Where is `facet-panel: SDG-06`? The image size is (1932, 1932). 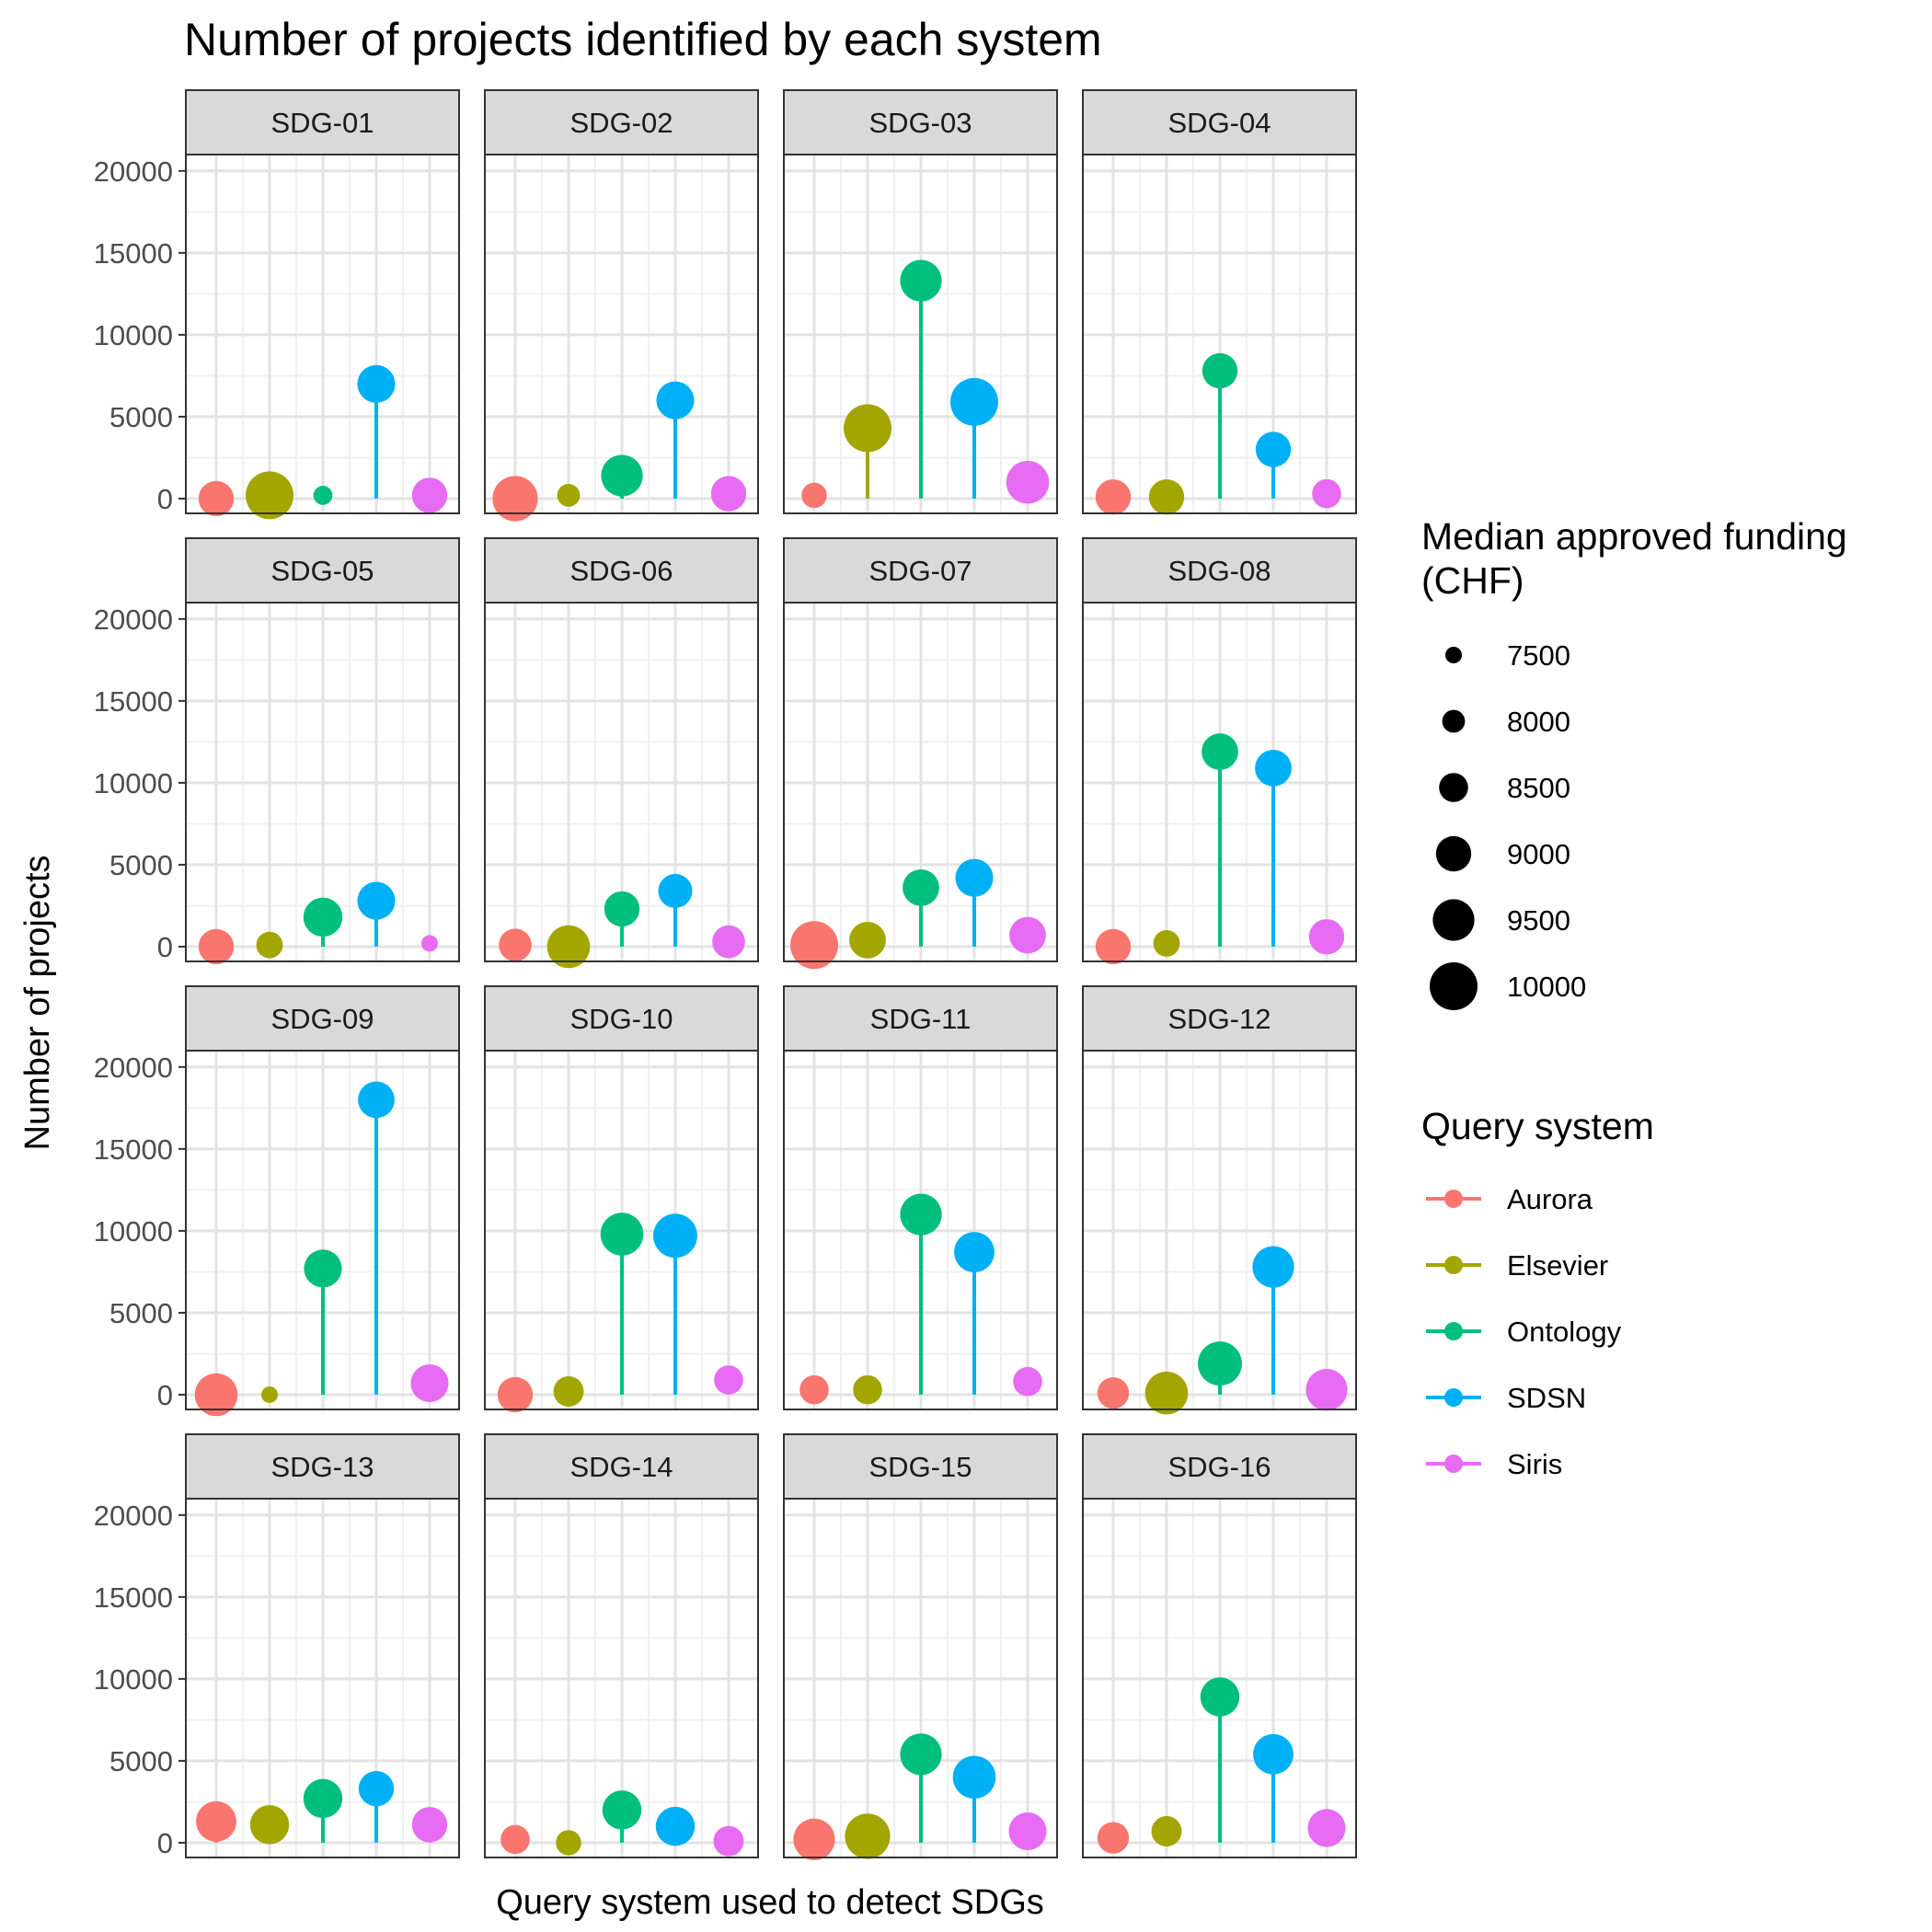
facet-panel: SDG-06 is located at coordinates (621, 753).